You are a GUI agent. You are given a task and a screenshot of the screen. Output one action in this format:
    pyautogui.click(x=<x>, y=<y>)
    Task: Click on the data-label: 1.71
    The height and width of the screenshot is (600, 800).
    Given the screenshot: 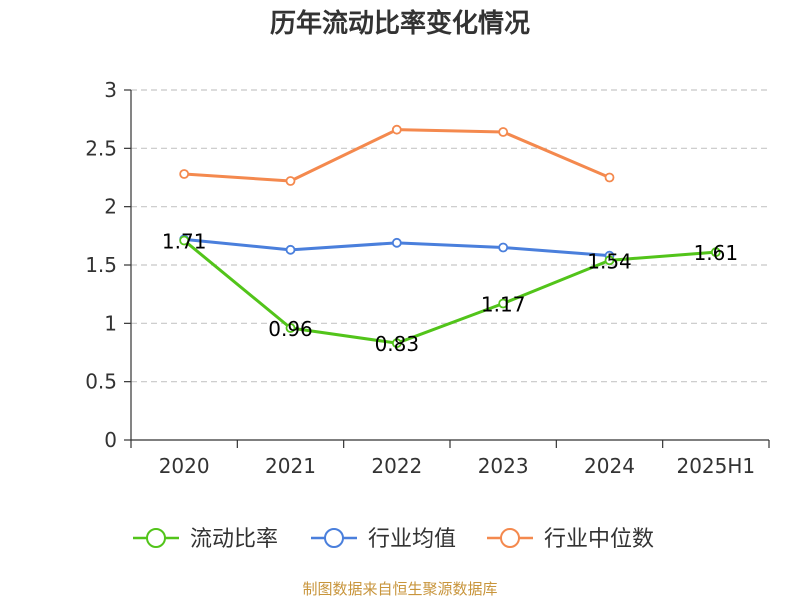 What is the action you would take?
    pyautogui.click(x=184, y=242)
    